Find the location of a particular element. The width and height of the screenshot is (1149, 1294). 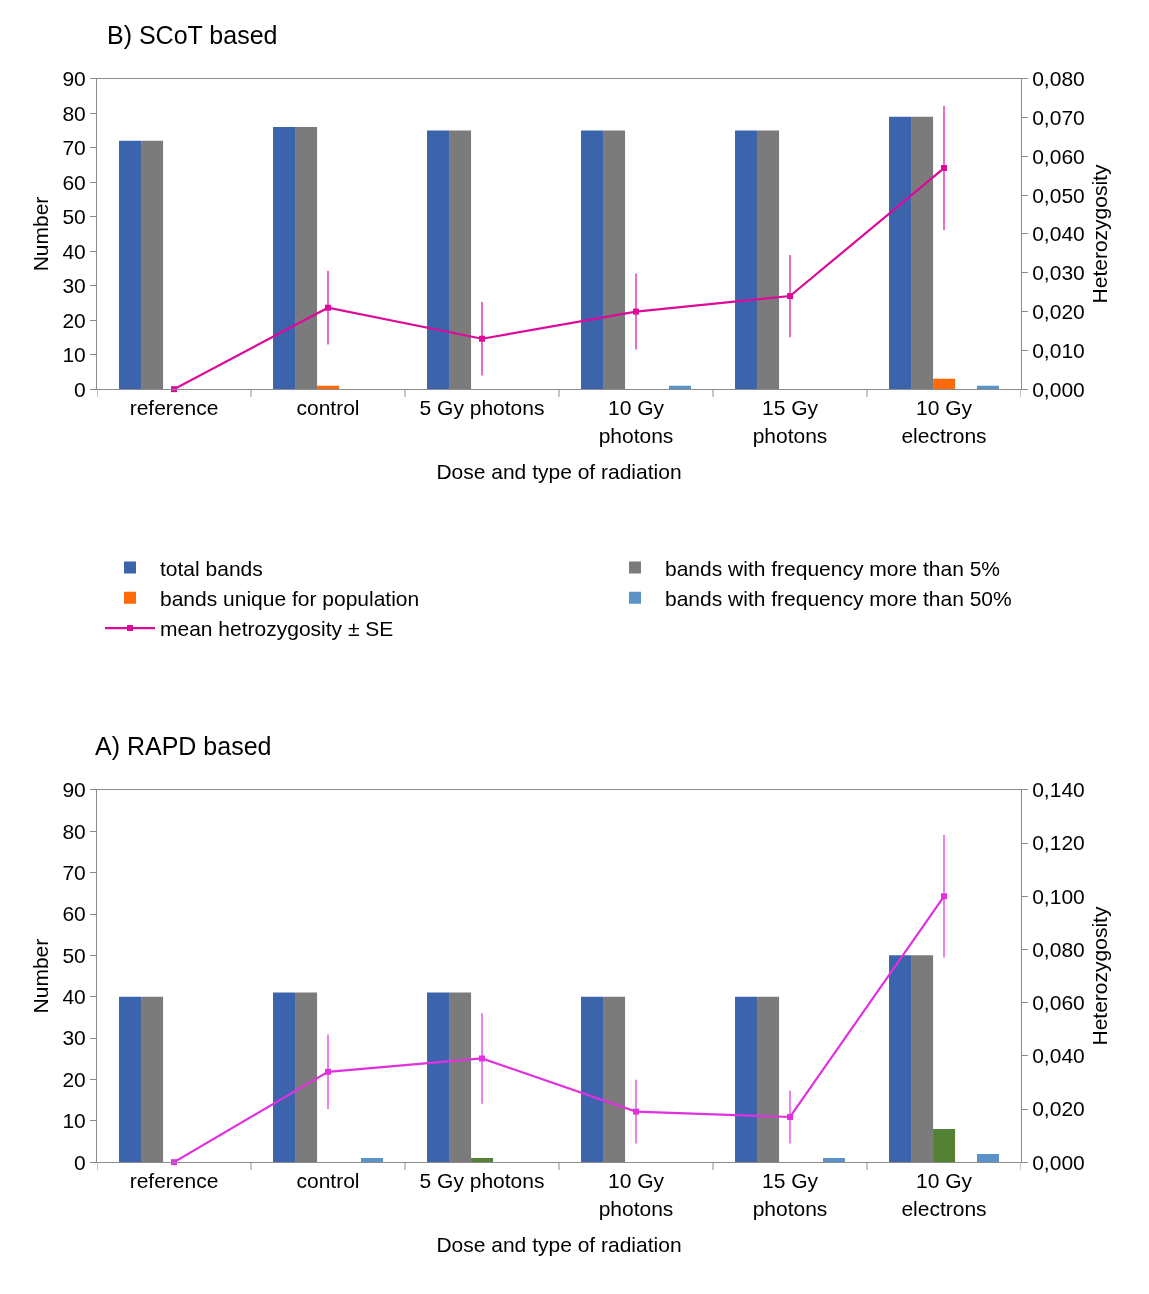

y2-tick-label: 0,140 is located at coordinates (1058, 790).